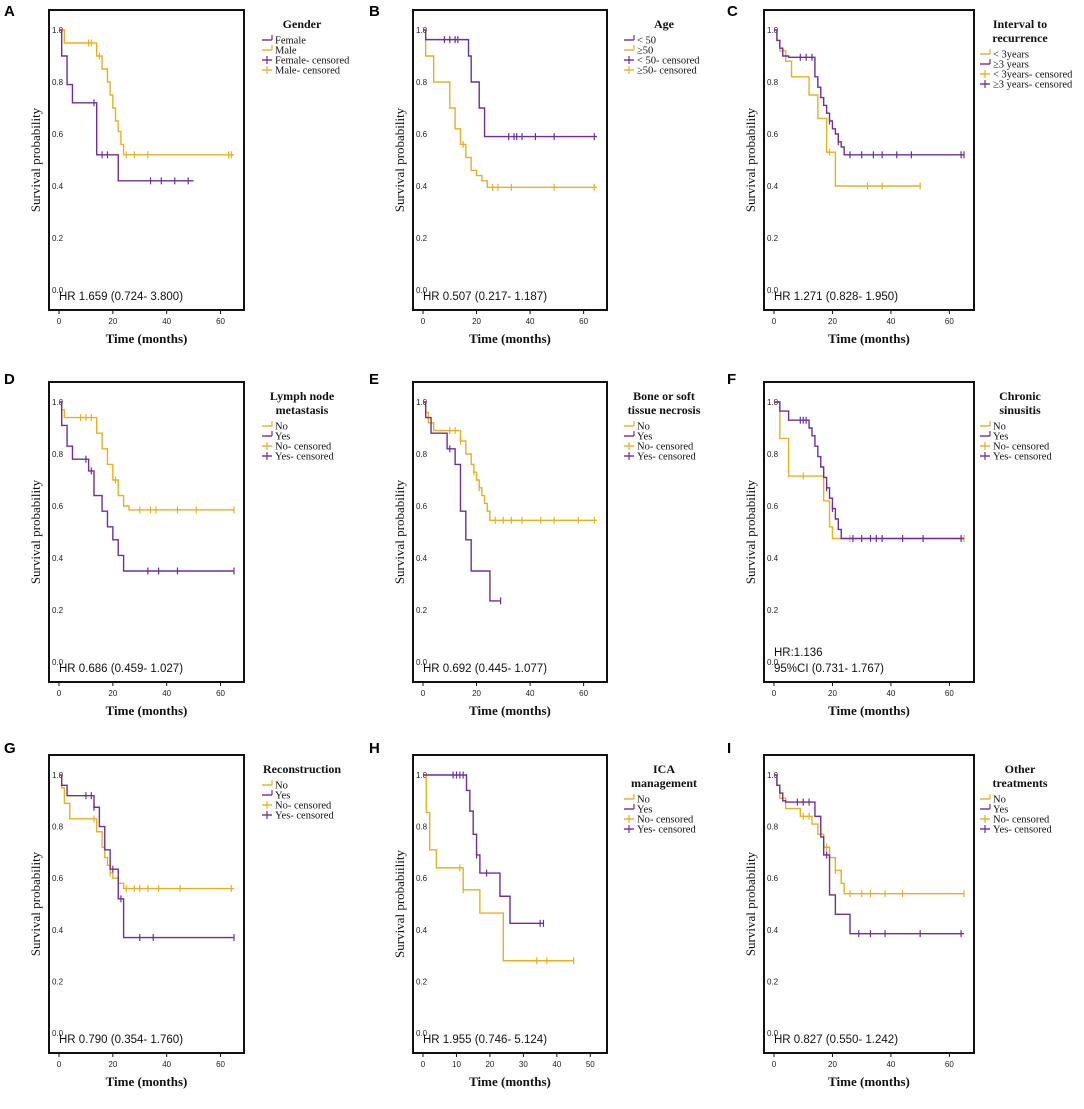 This screenshot has height=1109, width=1084. I want to click on panel-letter: B, so click(374, 11).